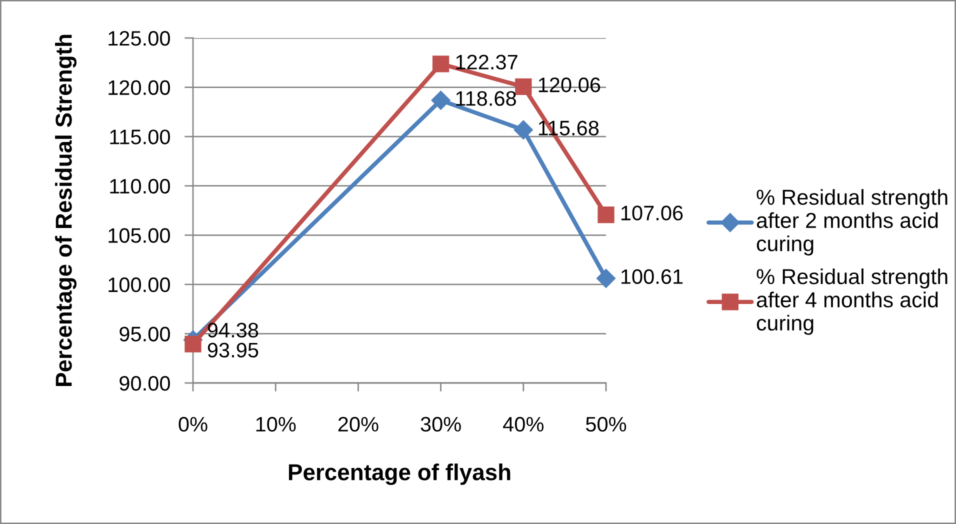 The height and width of the screenshot is (524, 956). I want to click on y-tick-label: 95.00, so click(145, 334).